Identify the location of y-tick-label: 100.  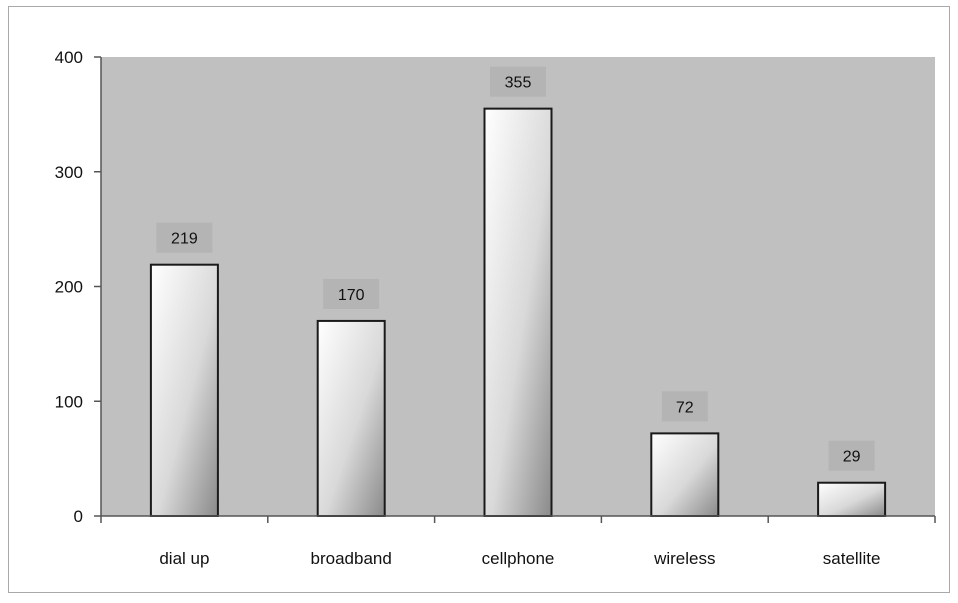
(69, 401).